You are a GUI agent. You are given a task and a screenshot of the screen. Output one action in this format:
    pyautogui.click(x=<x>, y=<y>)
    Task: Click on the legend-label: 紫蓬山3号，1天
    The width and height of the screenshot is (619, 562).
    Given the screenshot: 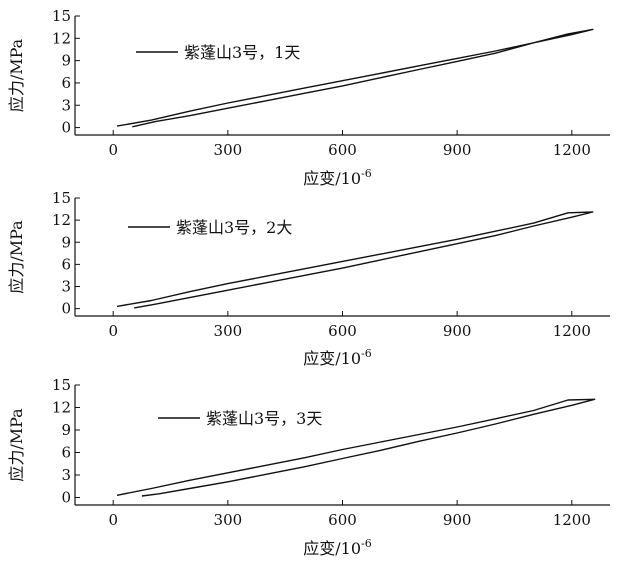 What is the action you would take?
    pyautogui.click(x=242, y=52)
    